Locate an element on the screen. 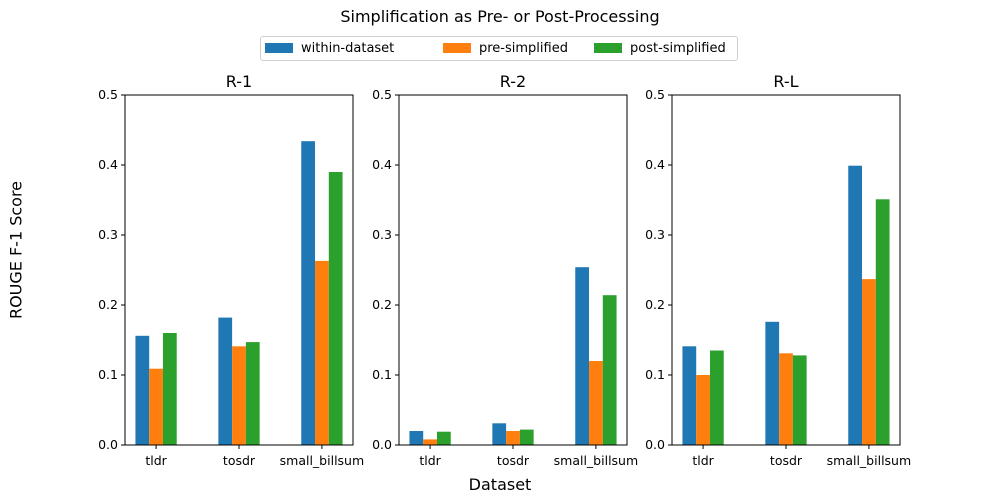  bar-r-l-pre-simplified-tosdr is located at coordinates (786, 399).